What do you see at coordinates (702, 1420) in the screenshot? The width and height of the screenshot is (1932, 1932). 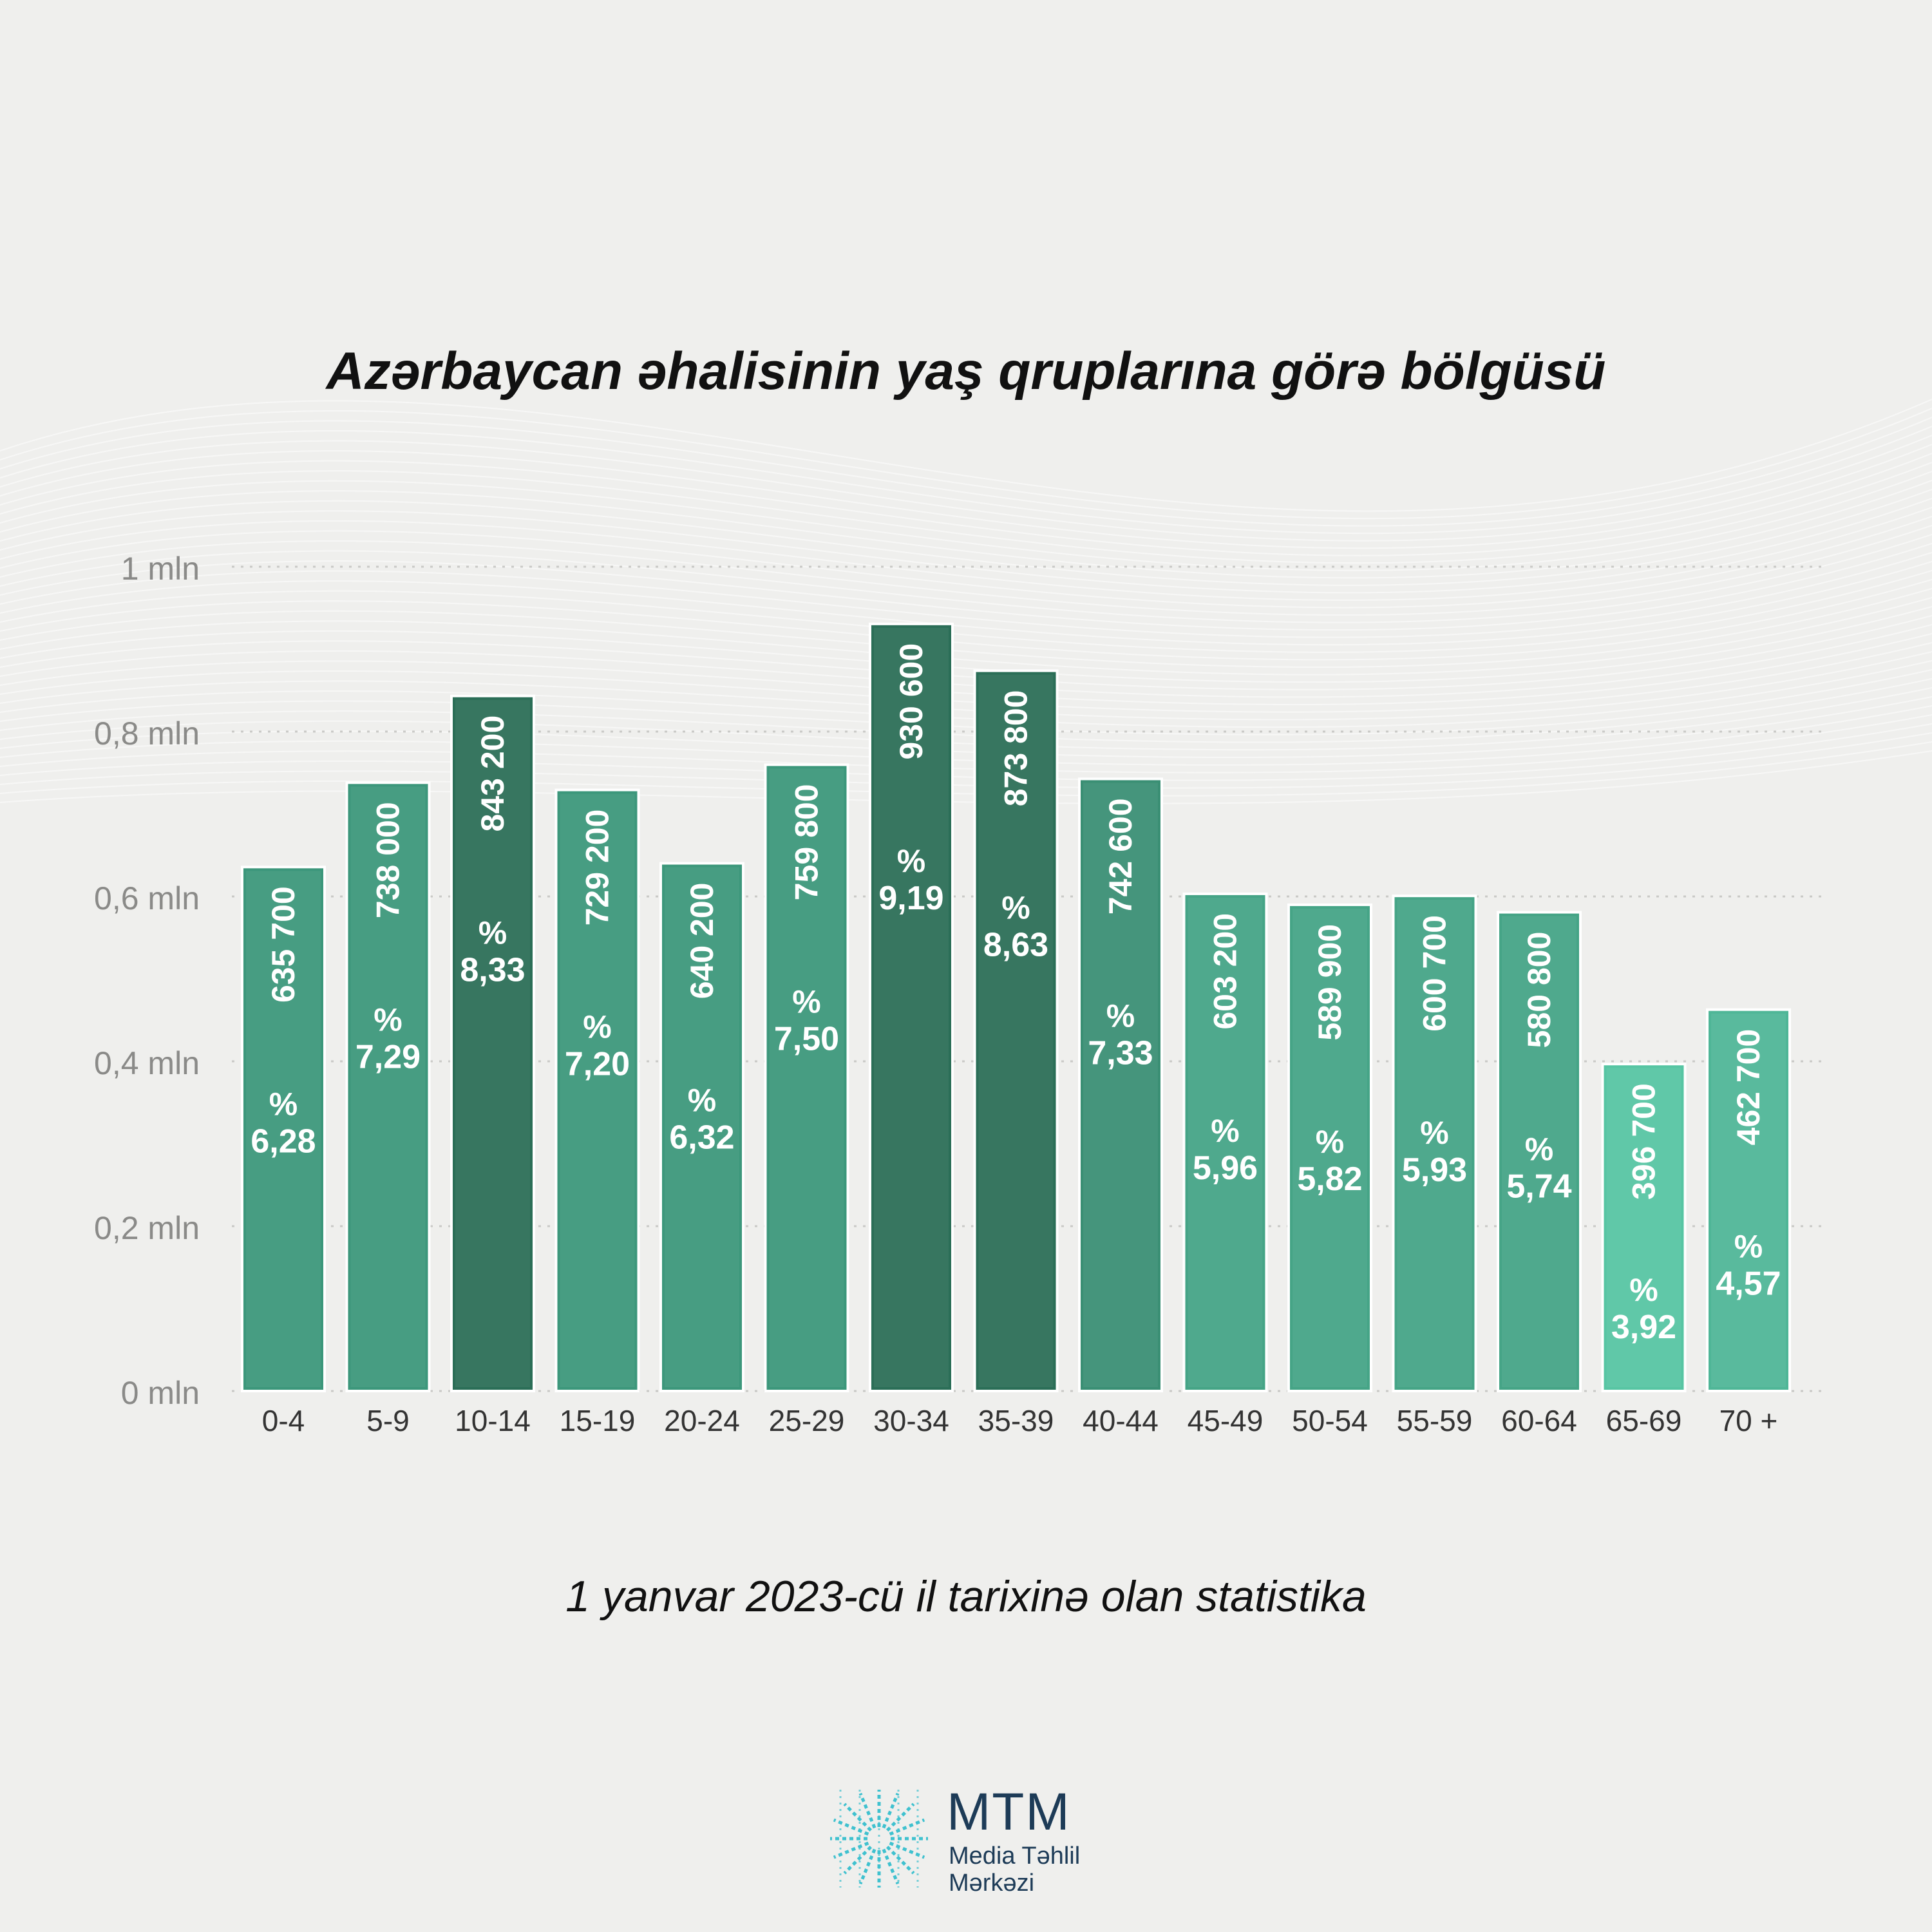 I see `x-tick-label: 20-24` at bounding box center [702, 1420].